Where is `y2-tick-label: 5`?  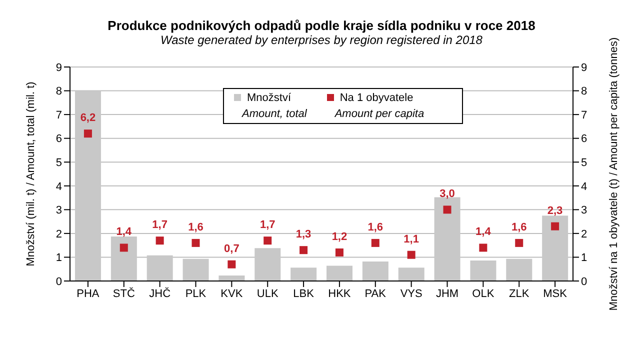 y2-tick-label: 5 is located at coordinates (584, 163).